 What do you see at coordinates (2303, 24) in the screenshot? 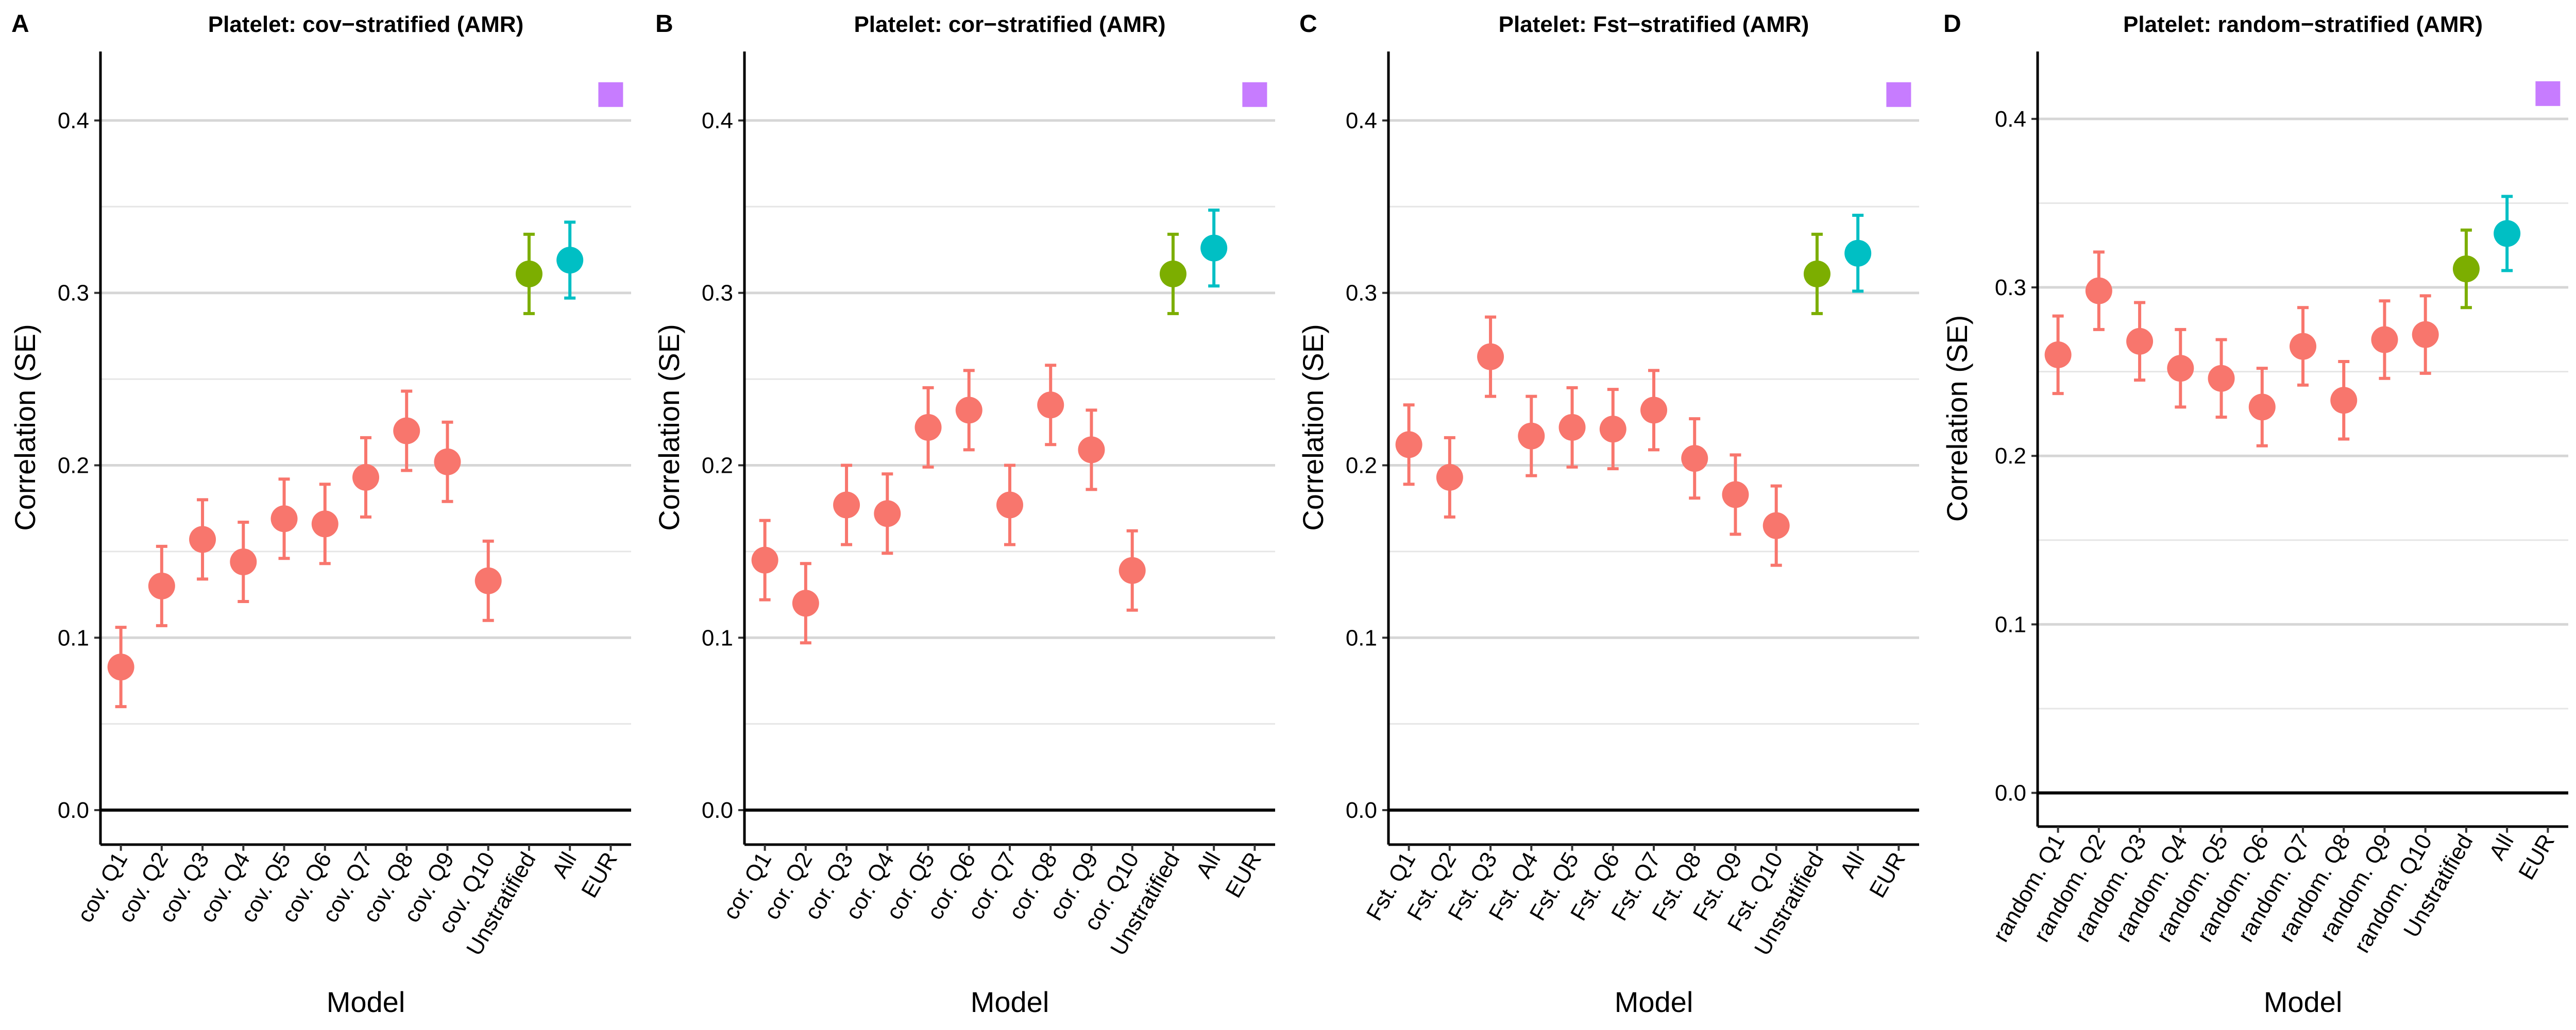
I see `panel-title: Platelet: random−stratified (AMR)` at bounding box center [2303, 24].